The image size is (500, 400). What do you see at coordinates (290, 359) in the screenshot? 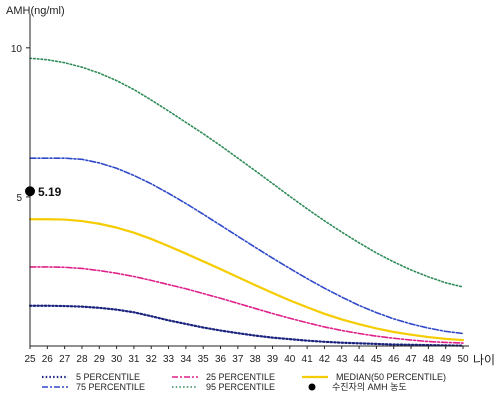
I see `x-tick-label: 40` at bounding box center [290, 359].